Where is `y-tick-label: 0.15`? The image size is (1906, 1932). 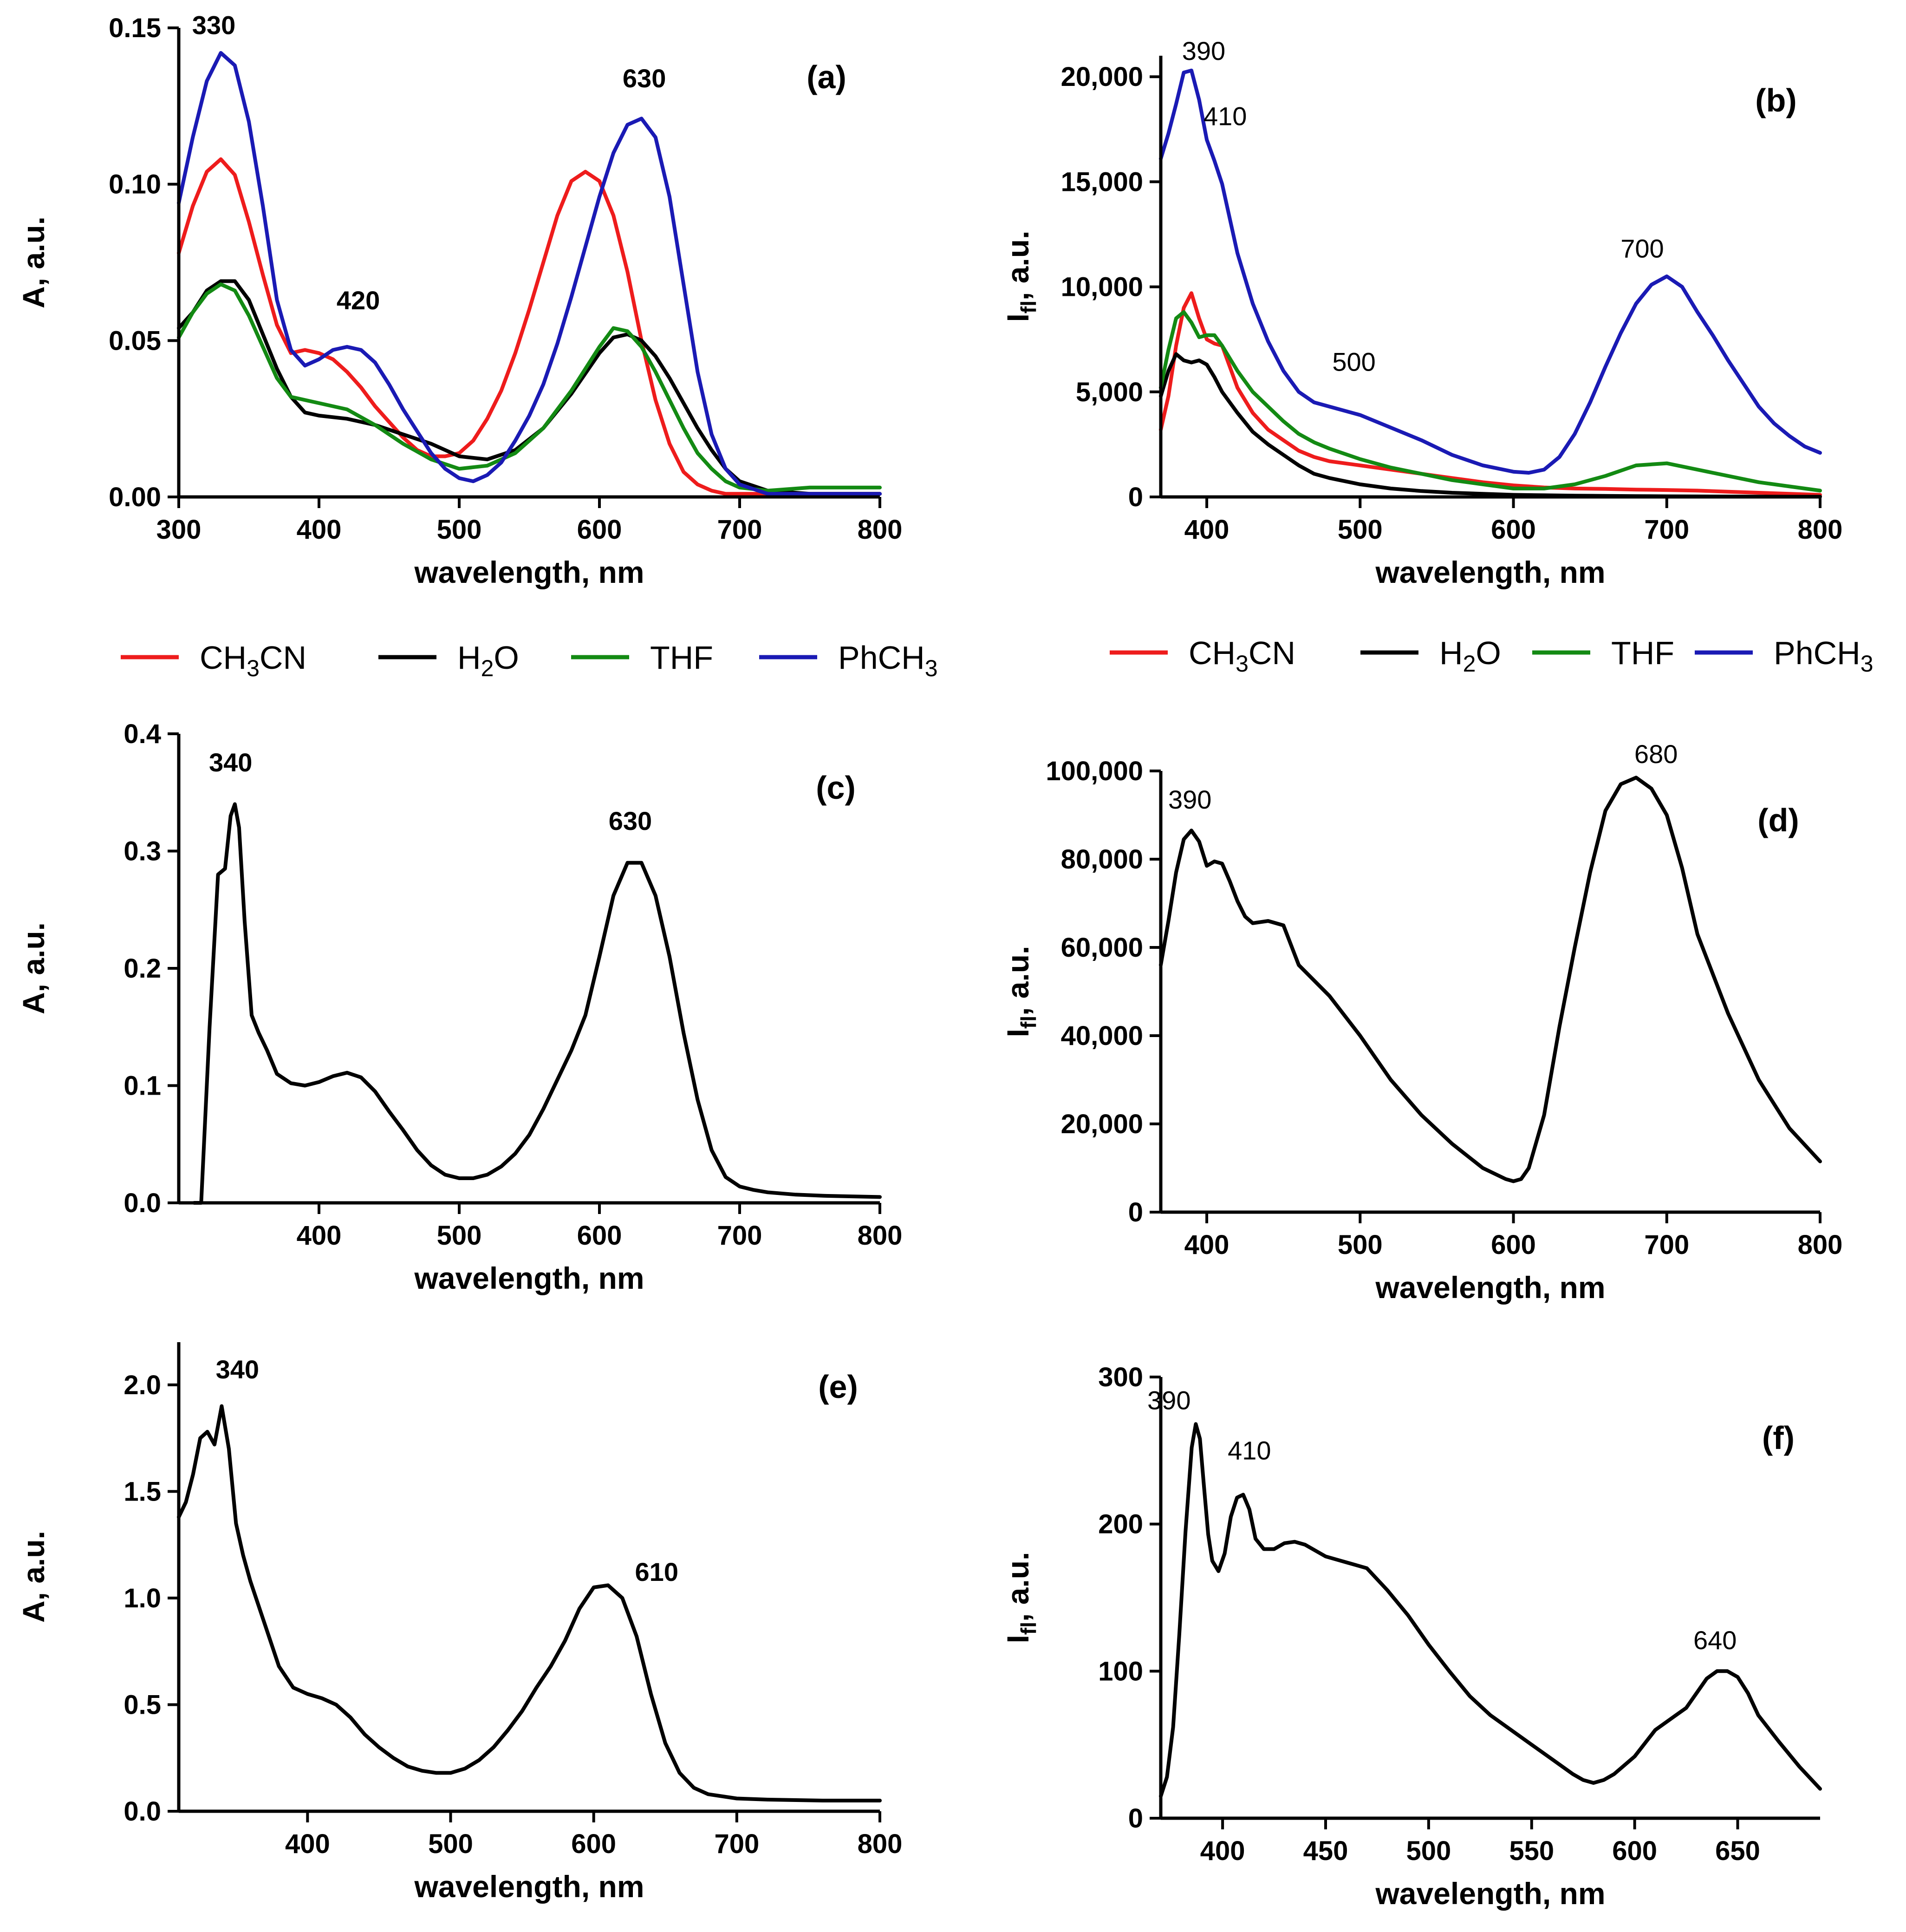
y-tick-label: 0.15 is located at coordinates (135, 28).